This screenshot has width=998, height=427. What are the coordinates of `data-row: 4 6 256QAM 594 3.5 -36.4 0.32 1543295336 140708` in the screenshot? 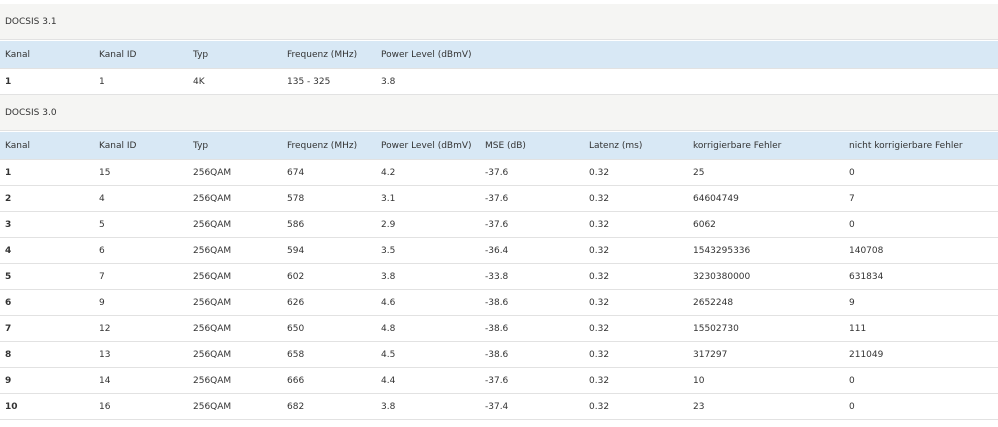 It's located at (499, 251).